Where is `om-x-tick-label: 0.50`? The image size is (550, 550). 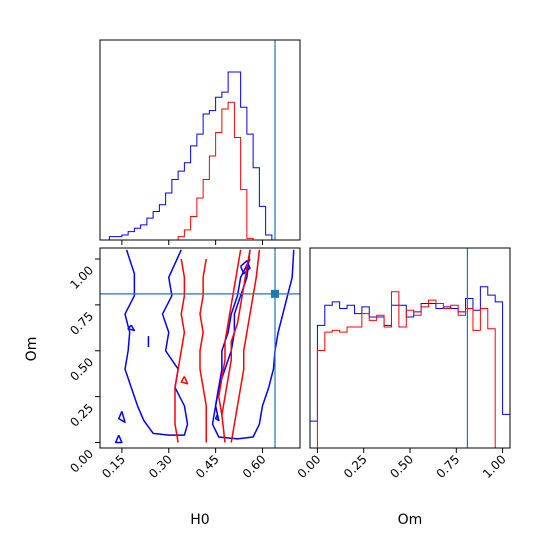 om-x-tick-label: 0.50 is located at coordinates (401, 466).